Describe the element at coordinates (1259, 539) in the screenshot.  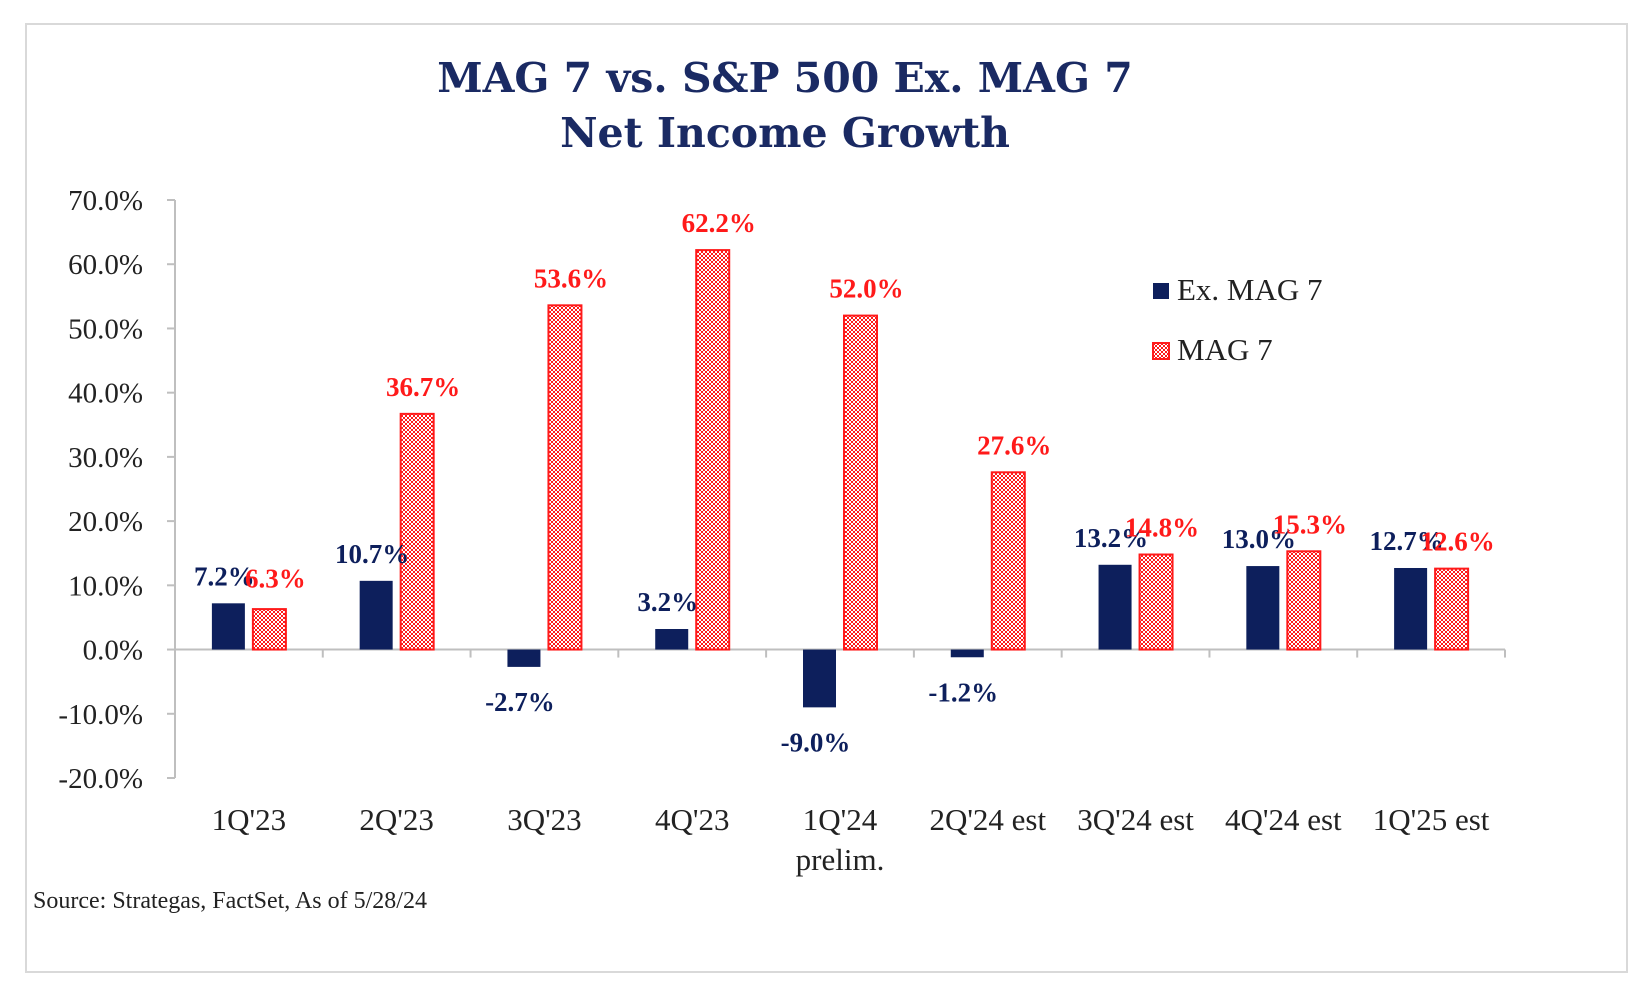
I see `data-label-ex-mag7: 13.0%` at that location.